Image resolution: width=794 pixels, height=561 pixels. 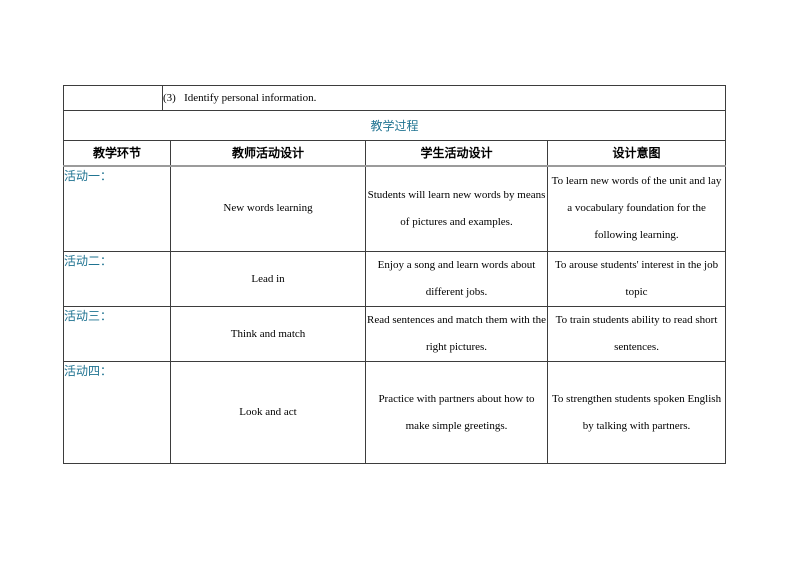 I want to click on col-header-student: 学生活动设计, so click(x=456, y=153).